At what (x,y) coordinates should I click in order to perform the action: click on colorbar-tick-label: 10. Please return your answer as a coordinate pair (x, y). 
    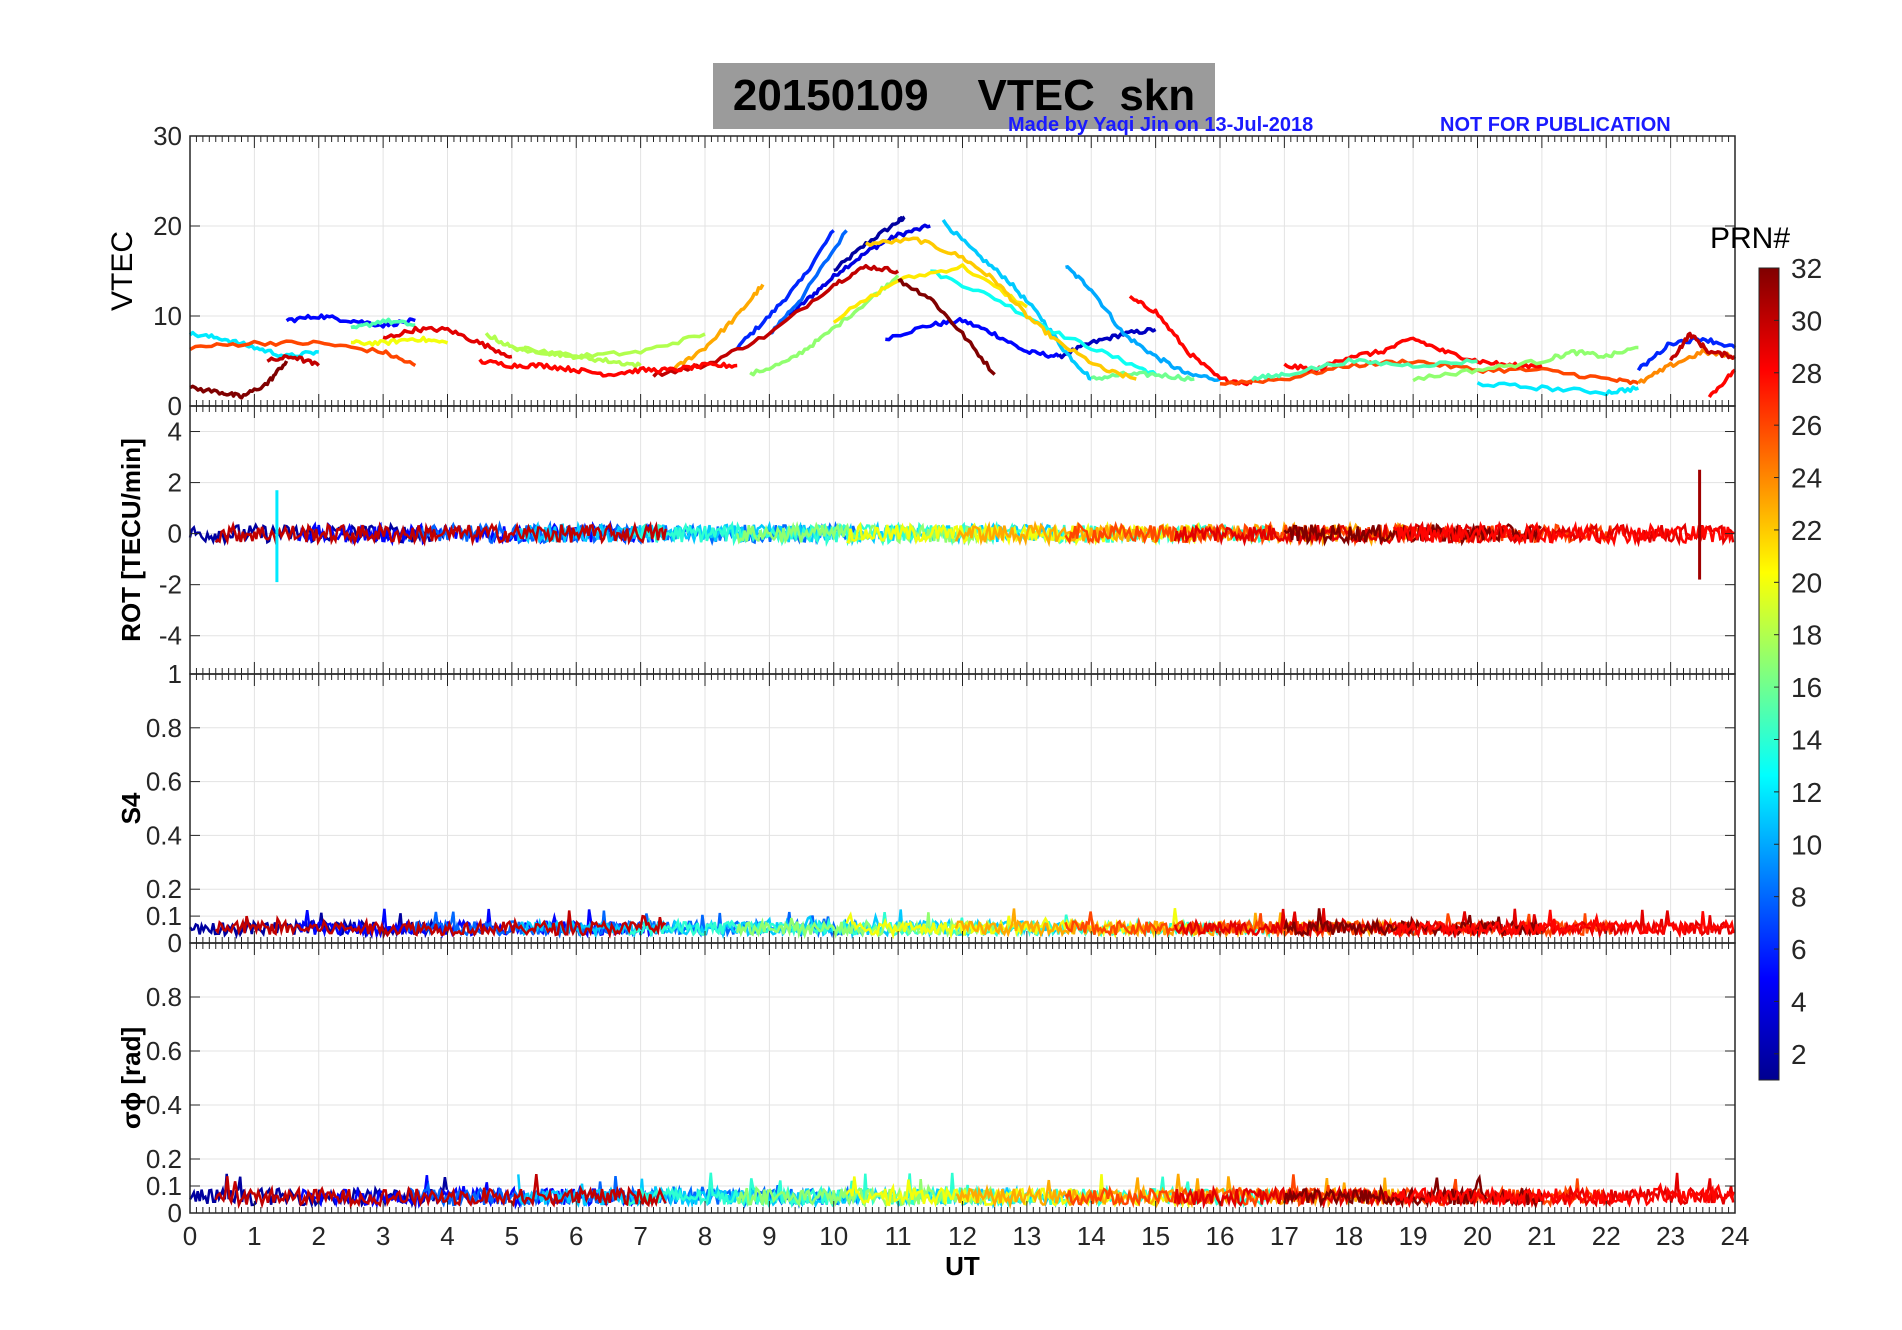
    Looking at the image, I should click on (1806, 844).